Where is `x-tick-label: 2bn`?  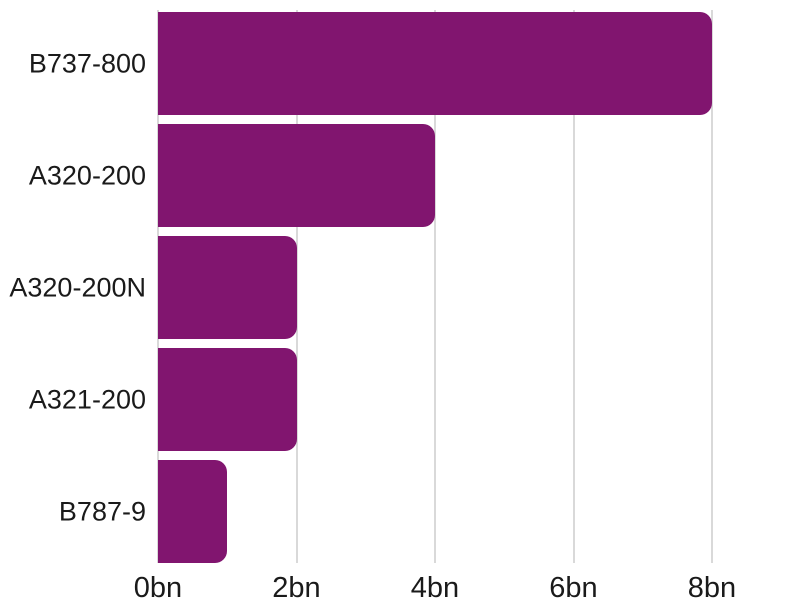 x-tick-label: 2bn is located at coordinates (296, 588).